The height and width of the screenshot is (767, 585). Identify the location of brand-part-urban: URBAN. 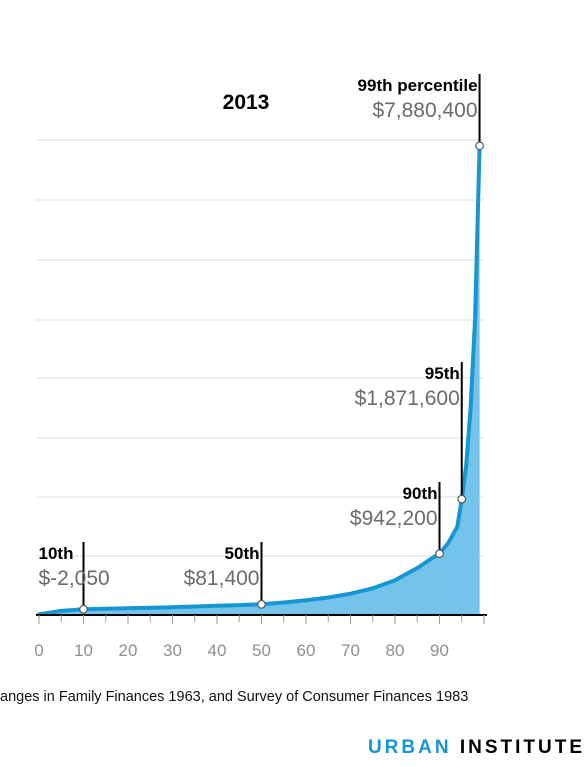
(409, 747).